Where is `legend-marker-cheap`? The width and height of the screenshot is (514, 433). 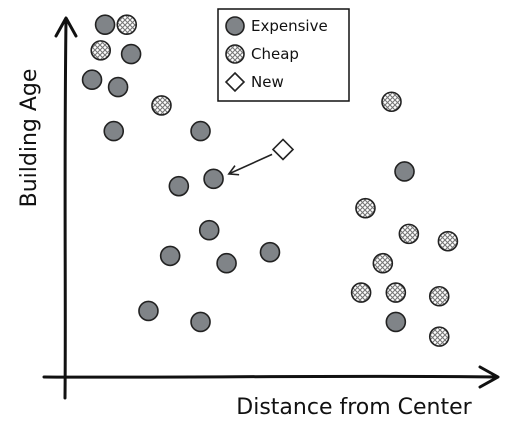
legend-marker-cheap is located at coordinates (235, 54).